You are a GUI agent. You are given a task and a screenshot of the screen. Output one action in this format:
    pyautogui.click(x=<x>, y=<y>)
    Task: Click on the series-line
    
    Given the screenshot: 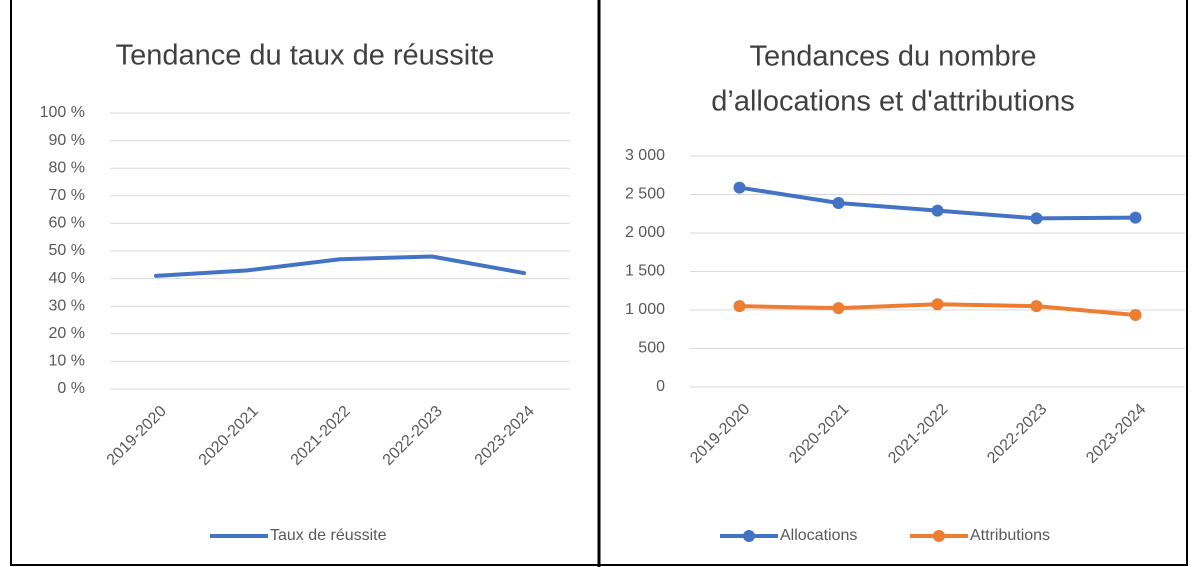 What is the action you would take?
    pyautogui.click(x=340, y=266)
    